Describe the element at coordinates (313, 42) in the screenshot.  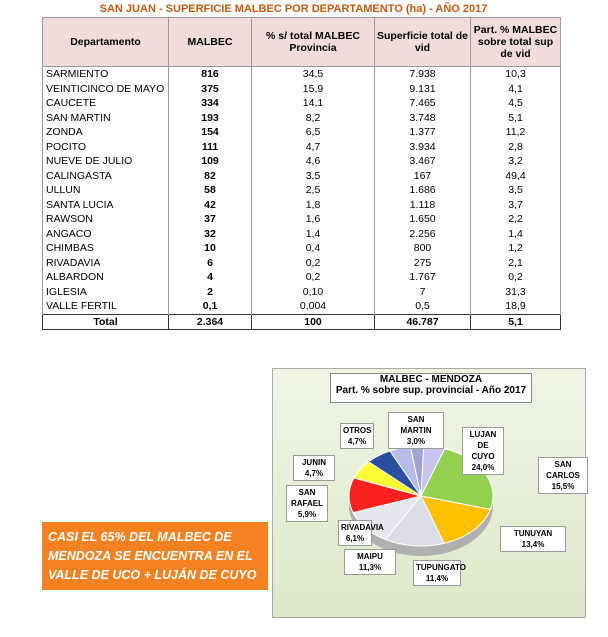
I see `header-cell: % s/ total MALBEC Provincia` at that location.